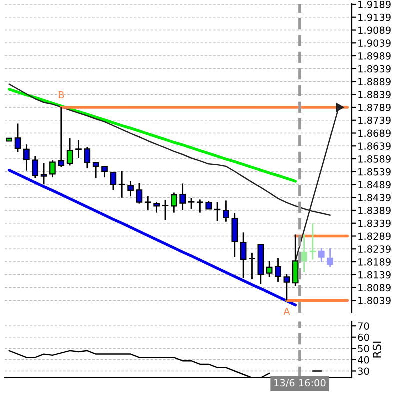 The height and width of the screenshot is (400, 400). I want to click on text: 13/6 16:00, so click(300, 383).